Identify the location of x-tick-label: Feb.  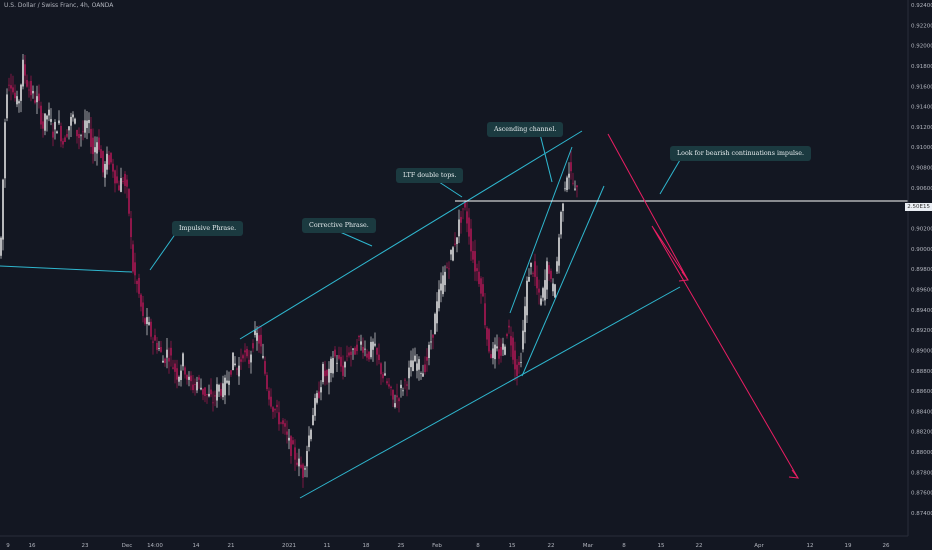
(437, 546).